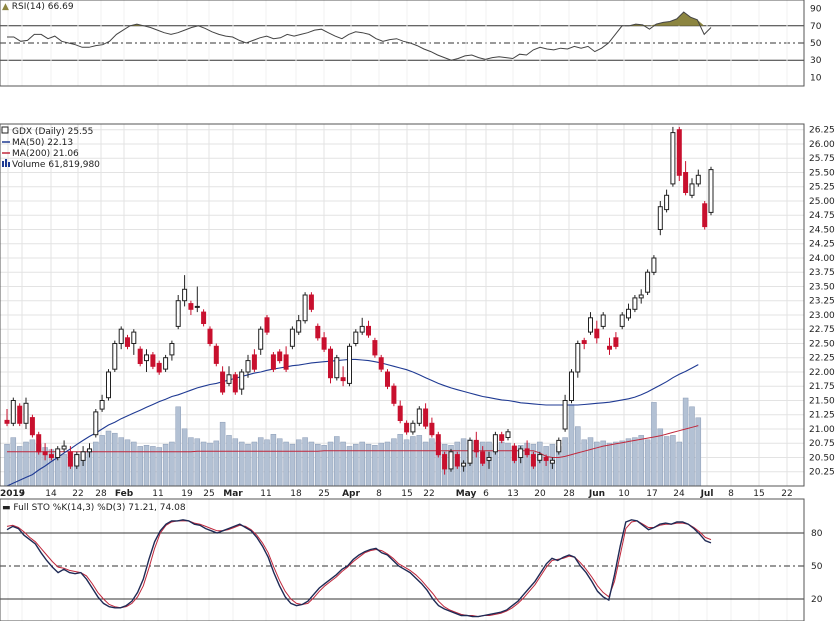 The height and width of the screenshot is (621, 838). What do you see at coordinates (822, 216) in the screenshot?
I see `price-y-tick: 24.75` at bounding box center [822, 216].